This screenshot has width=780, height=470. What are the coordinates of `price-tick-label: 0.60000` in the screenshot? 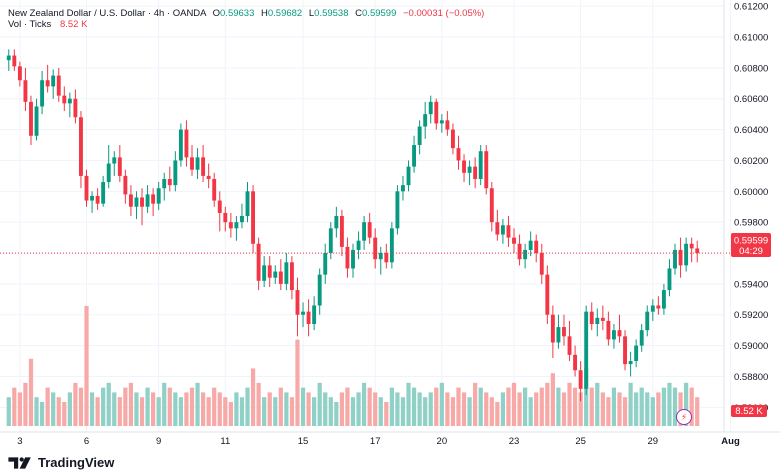 It's located at (751, 192).